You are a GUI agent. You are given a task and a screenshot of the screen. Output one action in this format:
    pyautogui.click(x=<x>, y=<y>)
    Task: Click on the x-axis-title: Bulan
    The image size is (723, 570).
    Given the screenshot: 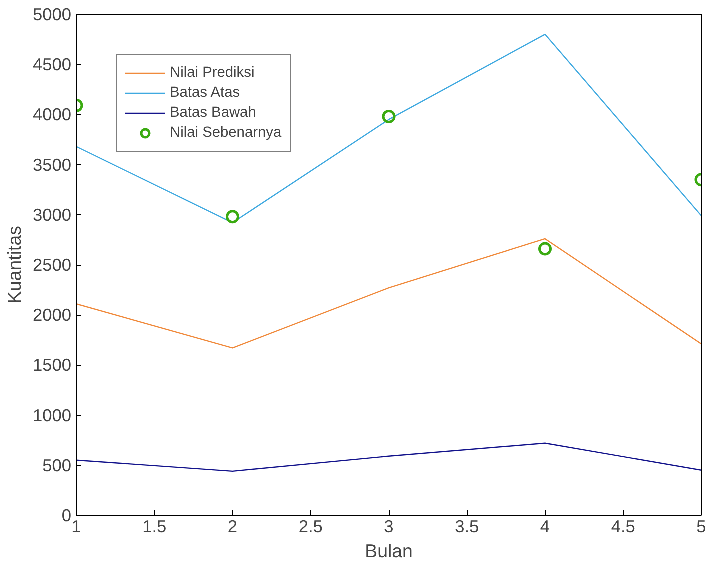 What is the action you would take?
    pyautogui.click(x=389, y=551)
    